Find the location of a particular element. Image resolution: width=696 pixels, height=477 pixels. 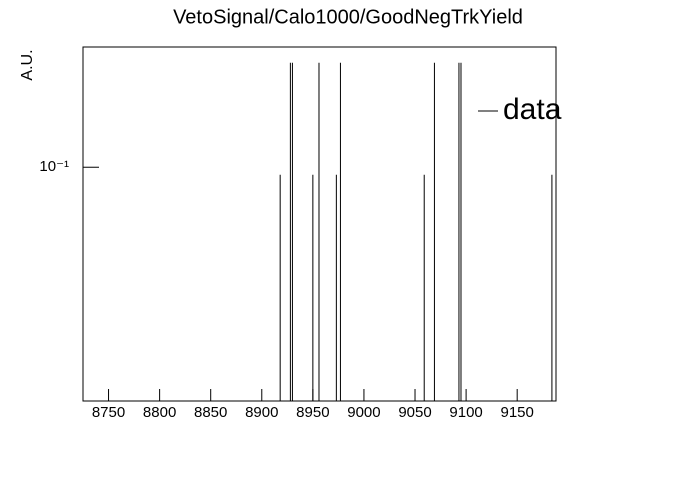

x-tick-label: 8850 is located at coordinates (210, 412).